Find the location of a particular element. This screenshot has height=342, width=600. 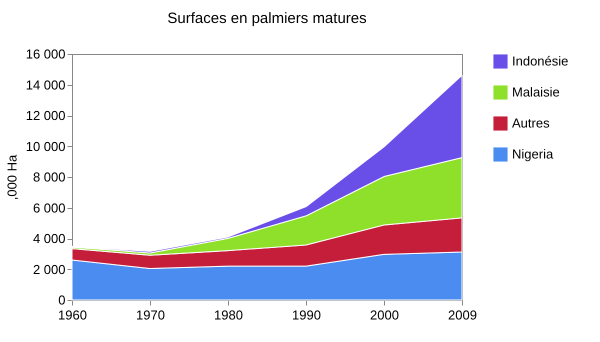

y-tick-label: 10 000 is located at coordinates (46, 146).